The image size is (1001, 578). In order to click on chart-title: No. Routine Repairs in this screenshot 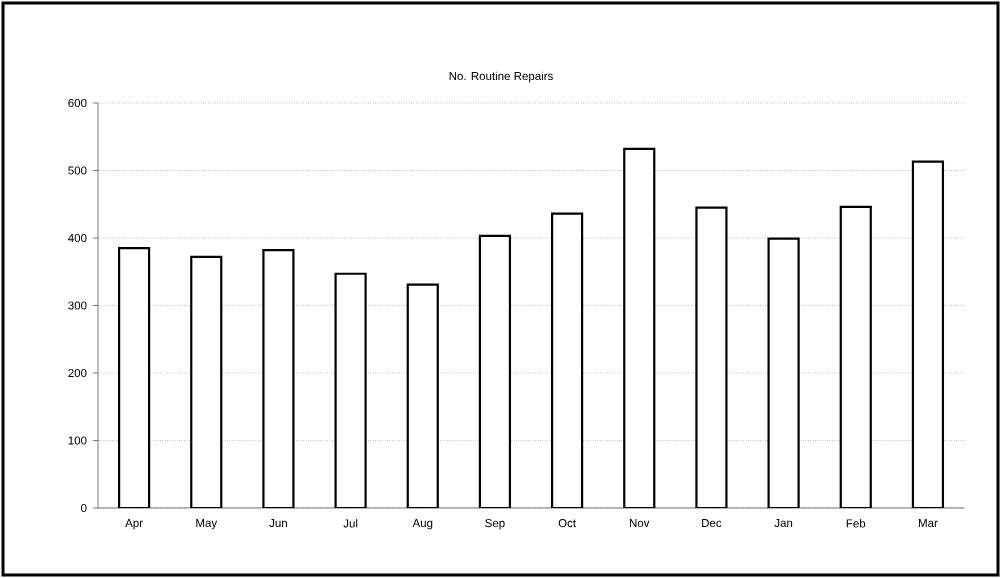, I will do `click(501, 77)`.